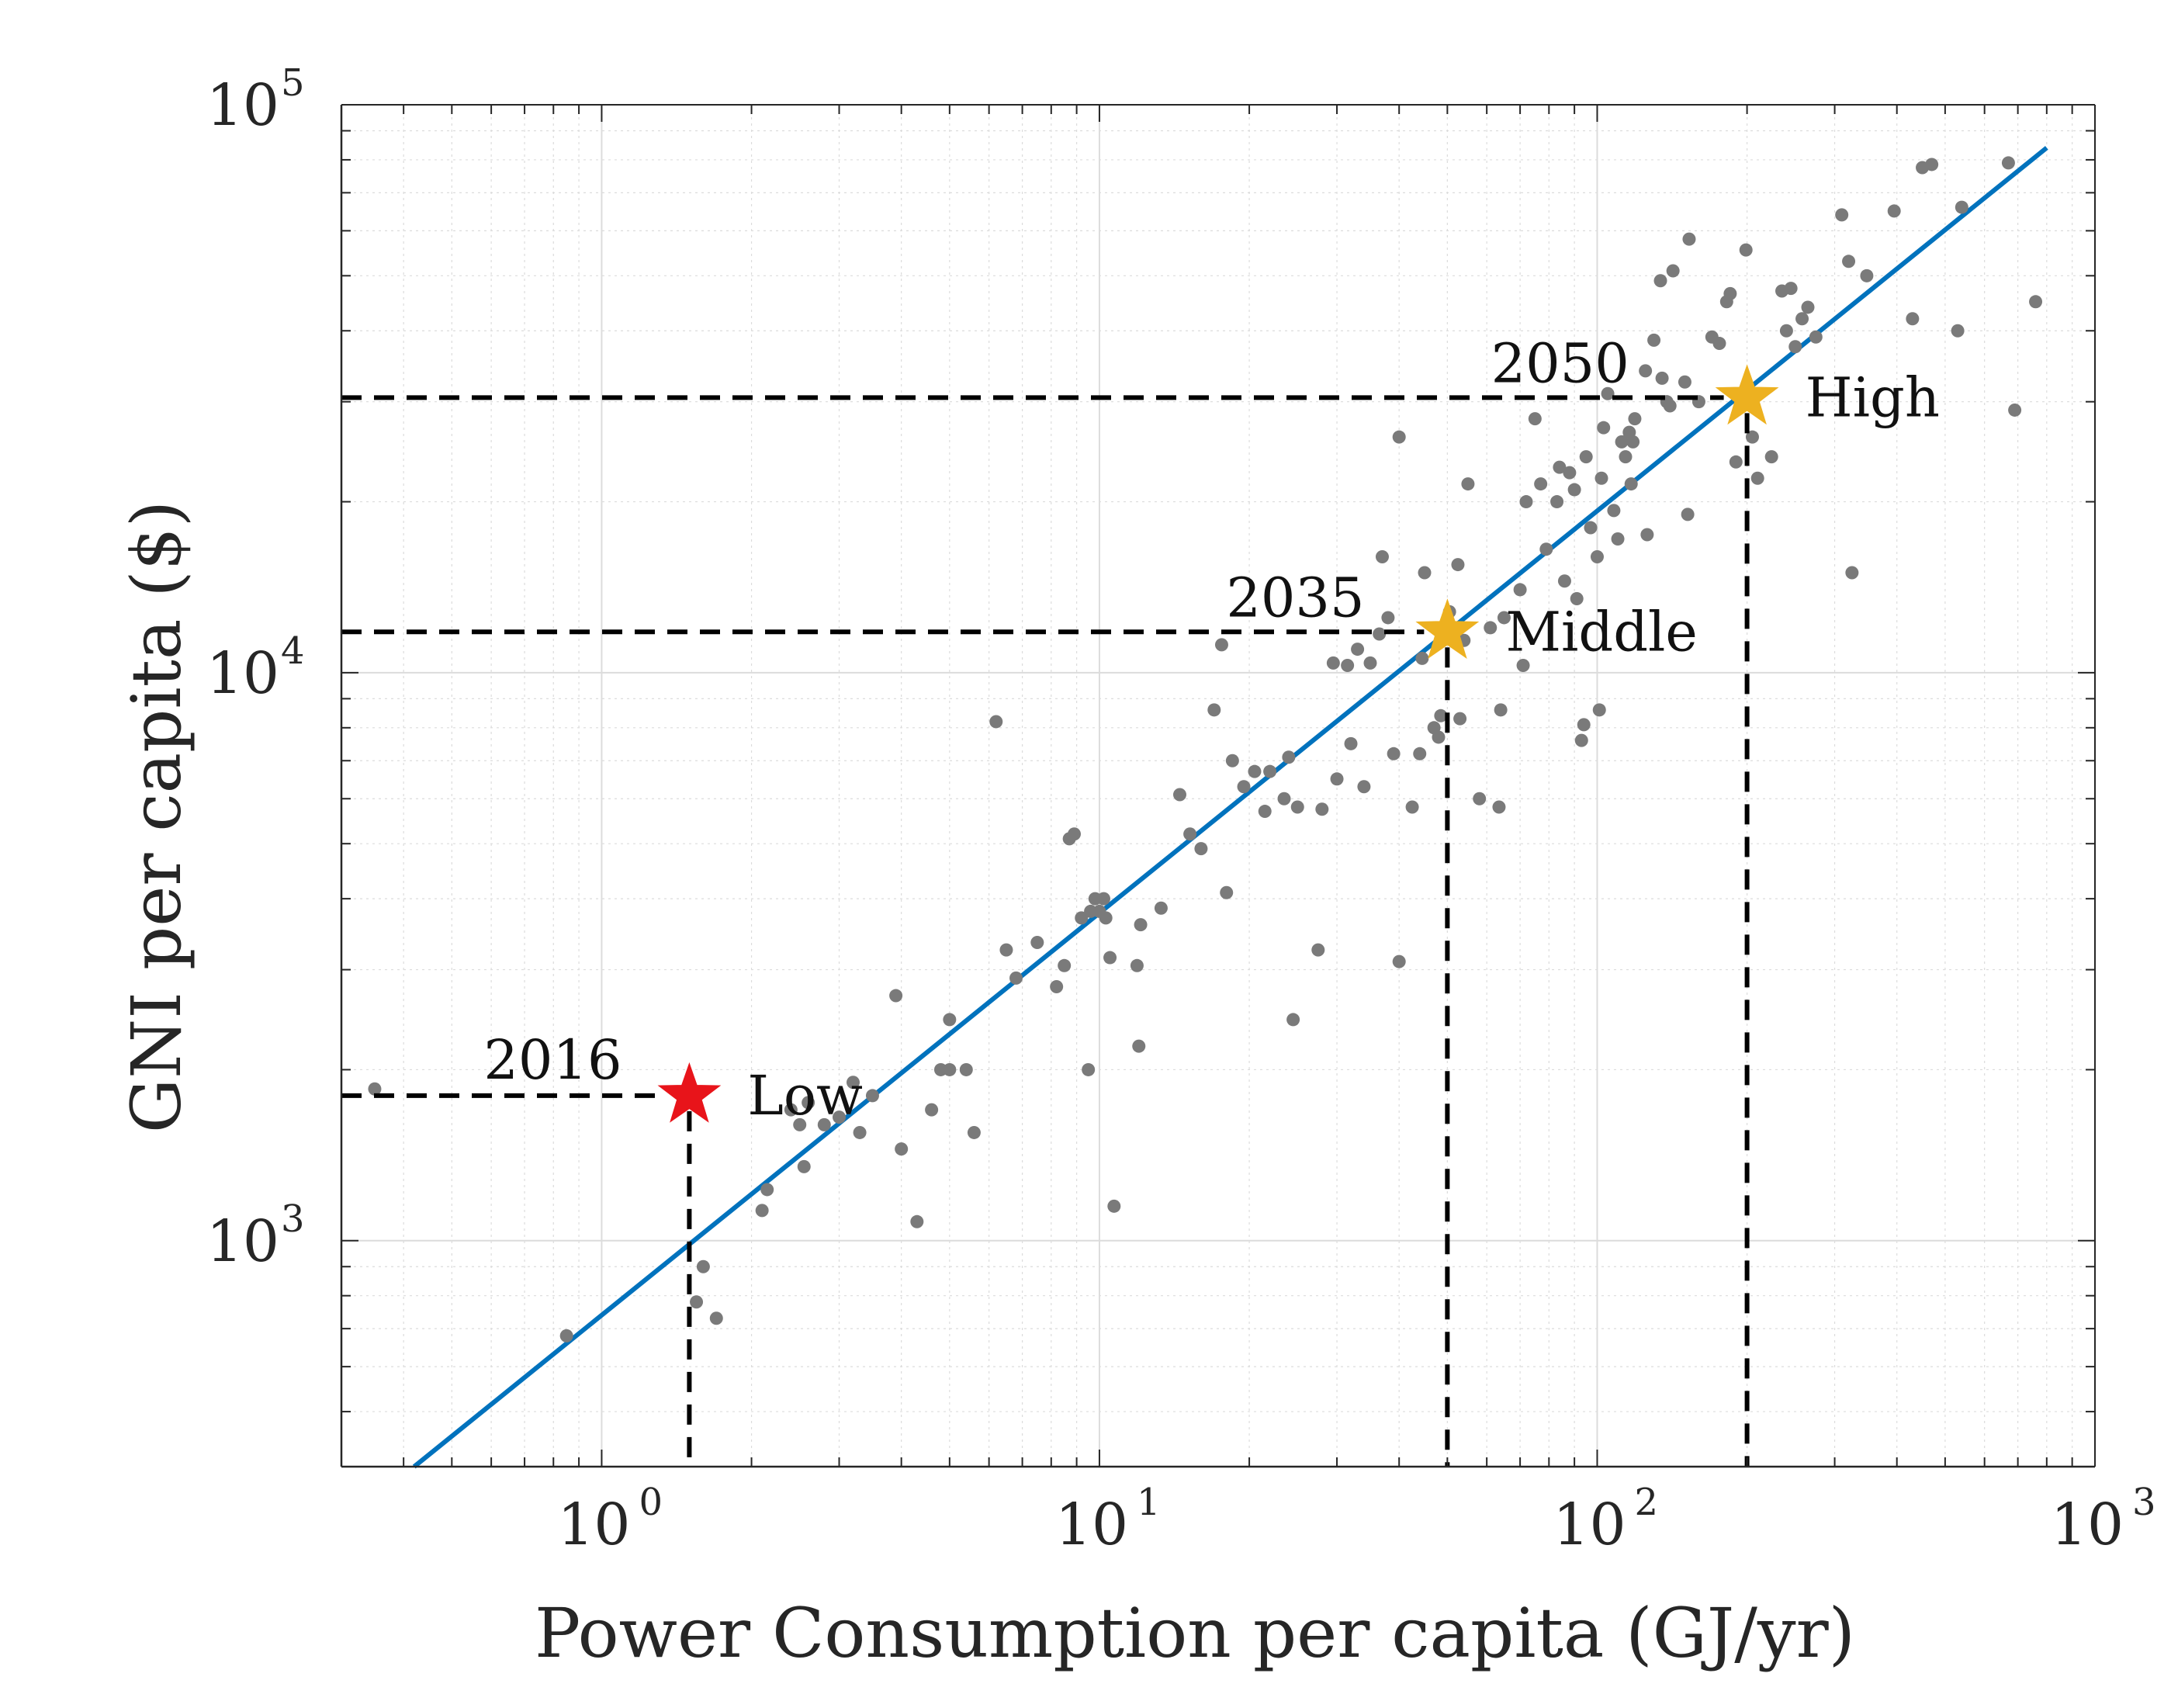 Image resolution: width=2171 pixels, height=1708 pixels. I want to click on scenario-year-2016: 2016, so click(553, 1060).